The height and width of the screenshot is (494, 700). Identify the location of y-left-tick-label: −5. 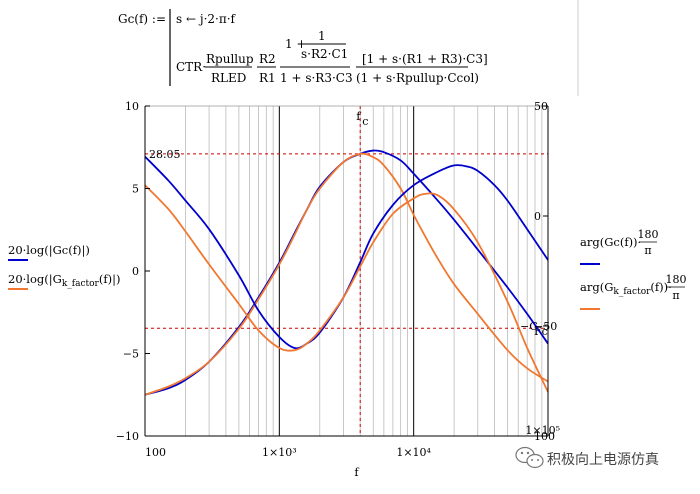
(131, 354).